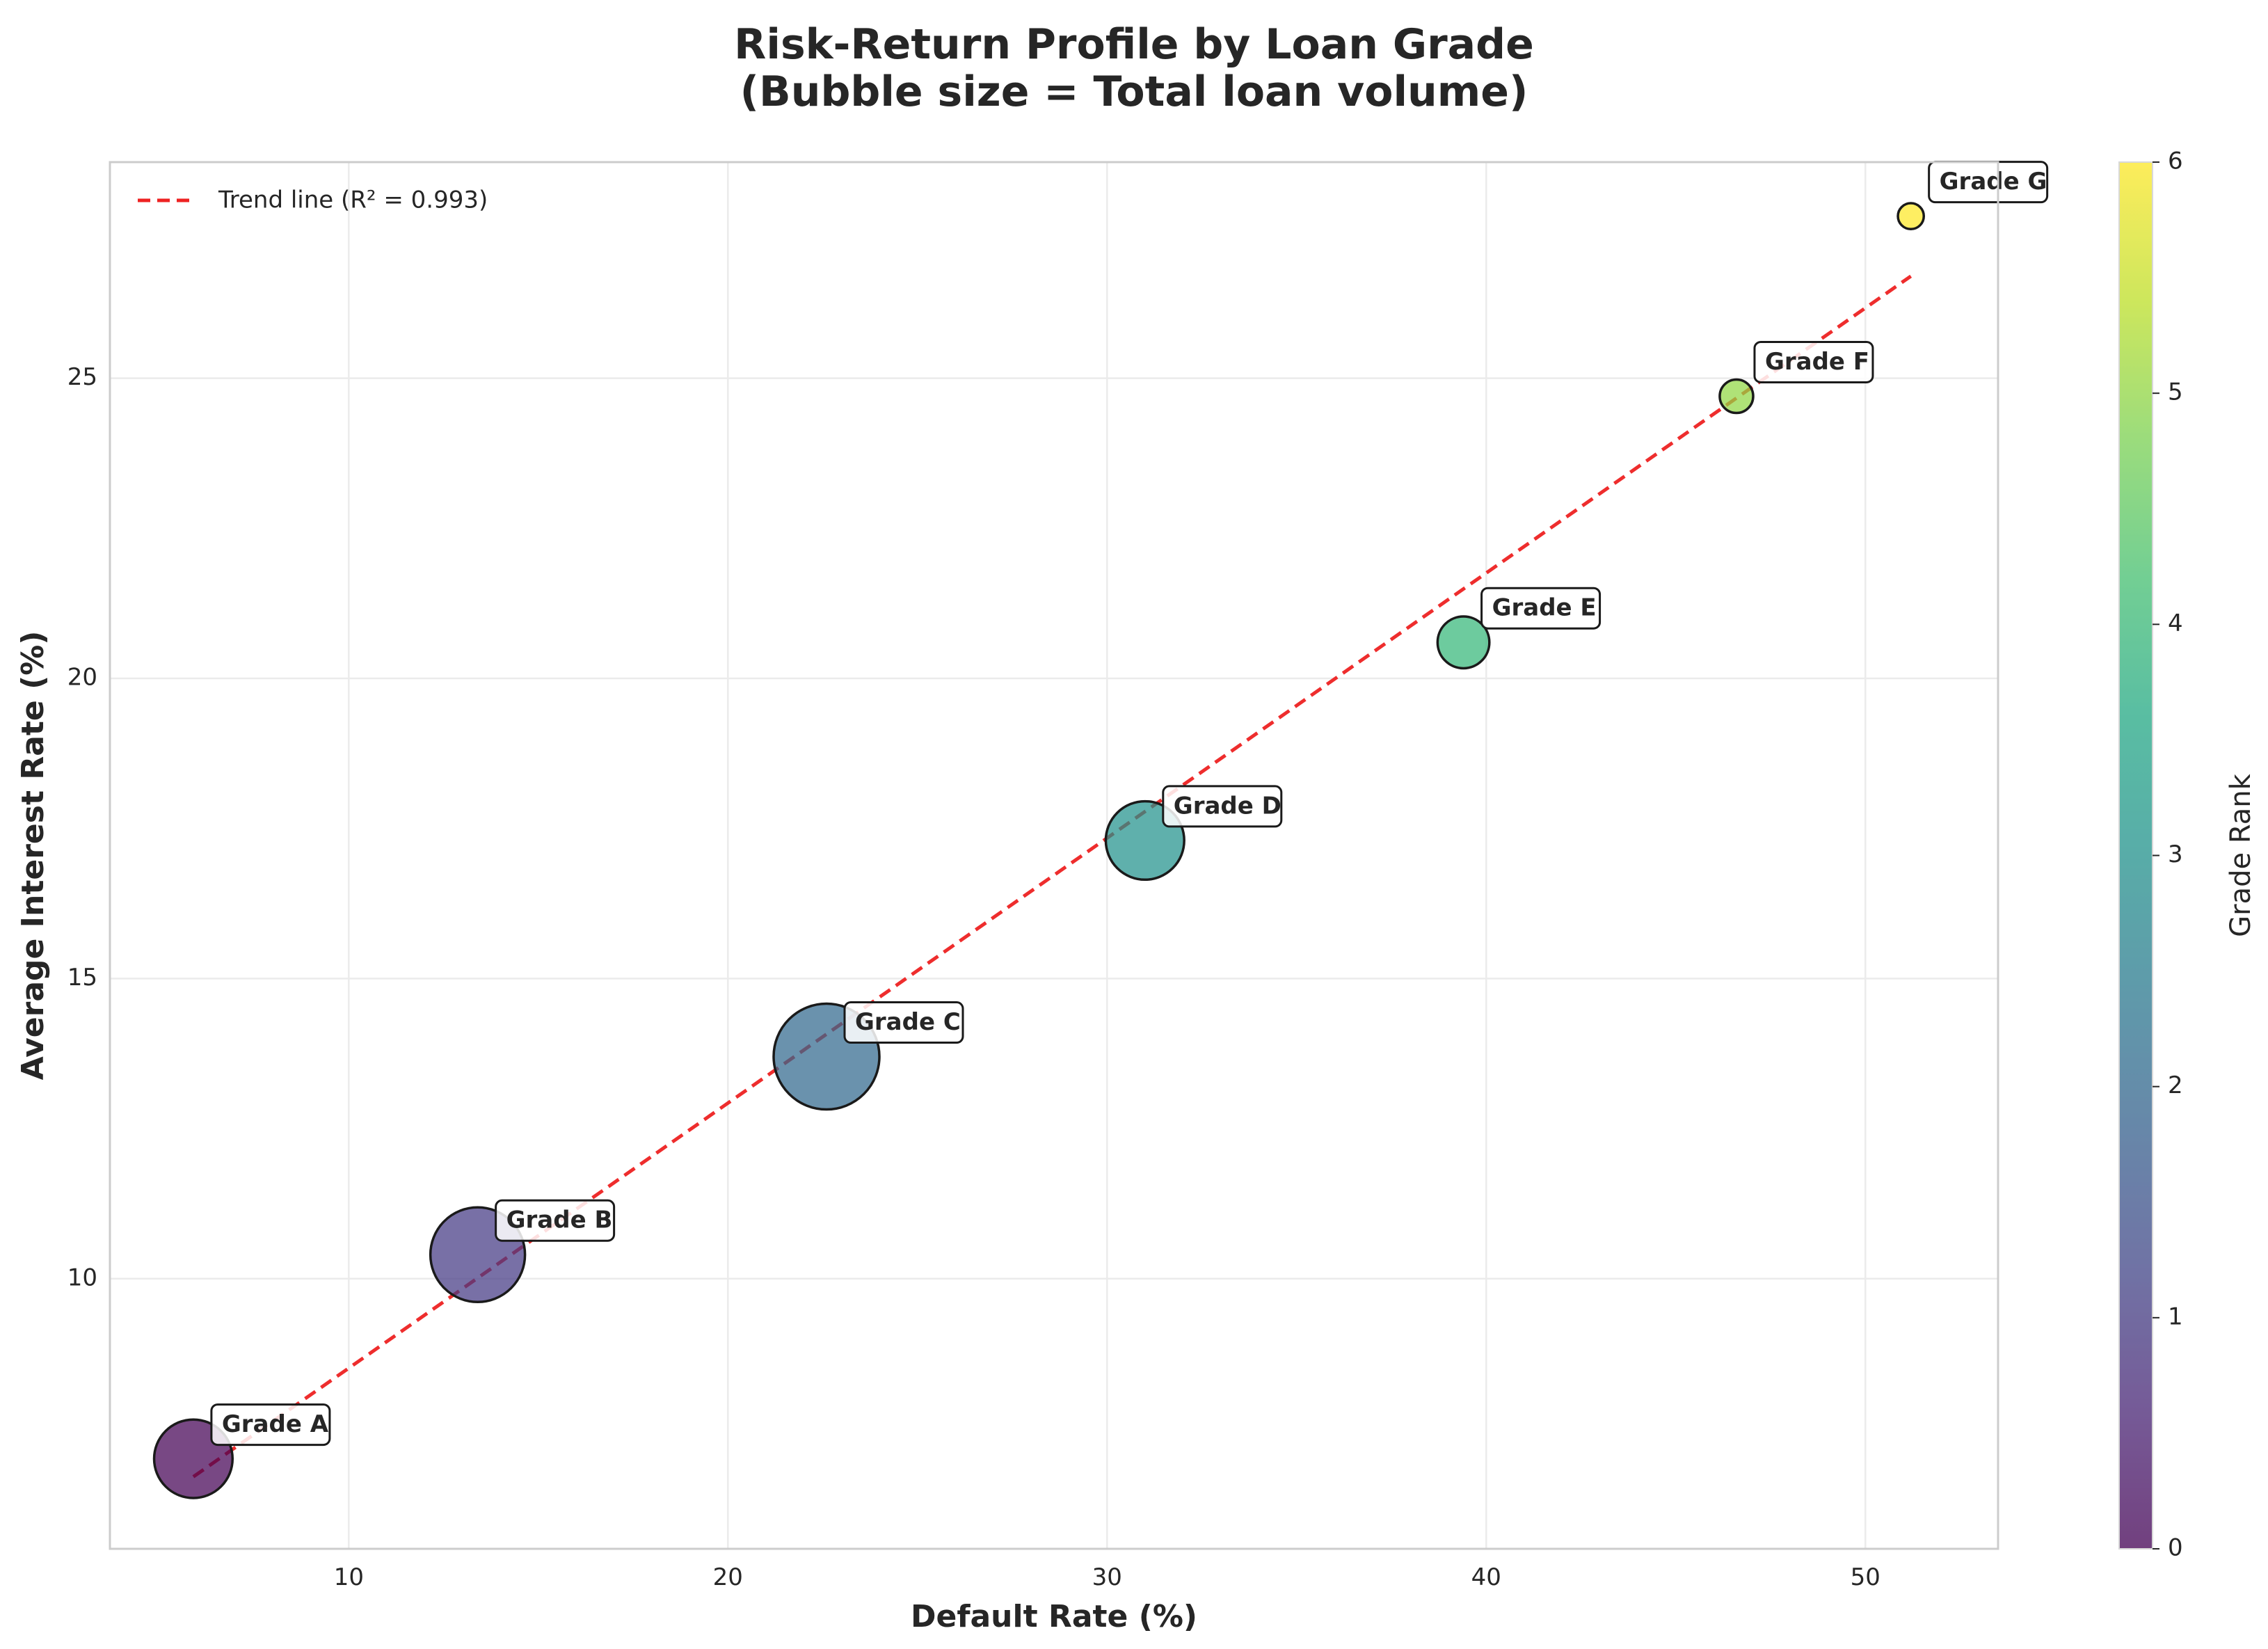 This screenshot has height=1649, width=2268. What do you see at coordinates (82, 677) in the screenshot?
I see `y-tick-label: 20` at bounding box center [82, 677].